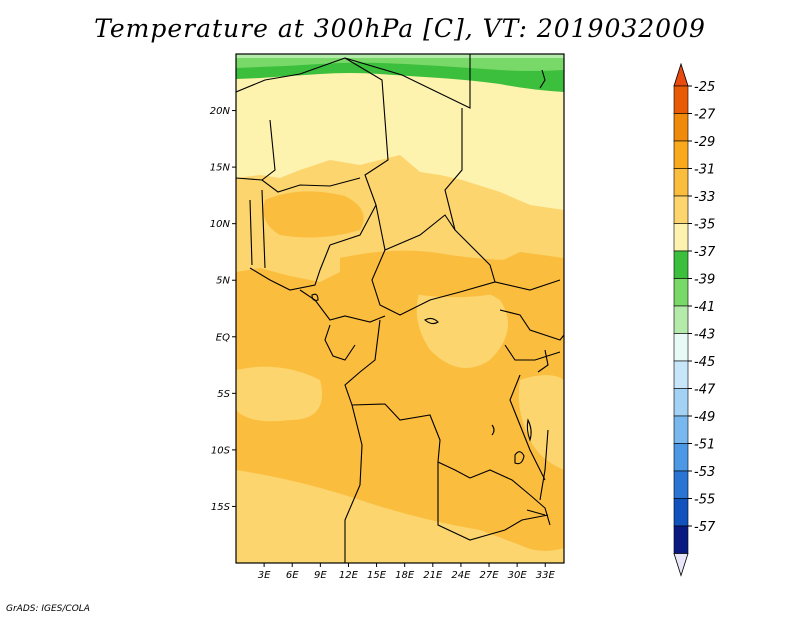 The height and width of the screenshot is (618, 800). I want to click on colorbar-label: -47, so click(705, 390).